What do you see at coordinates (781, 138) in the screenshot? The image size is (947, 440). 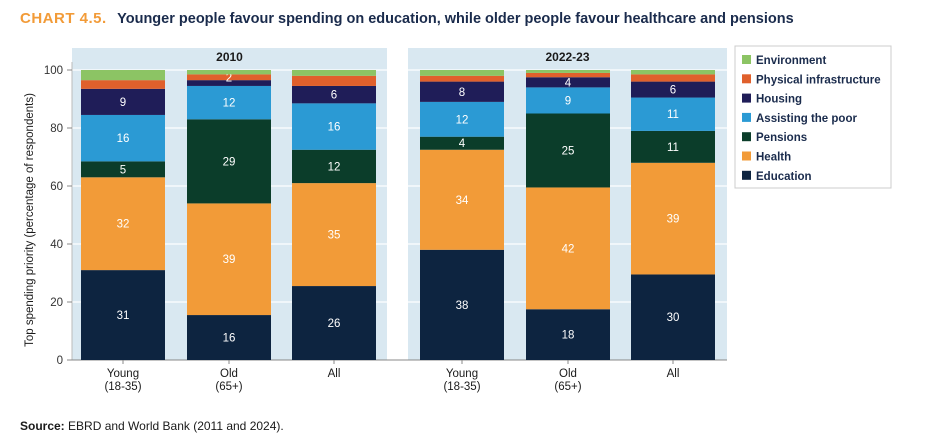 I see `legend-label: Pensions` at bounding box center [781, 138].